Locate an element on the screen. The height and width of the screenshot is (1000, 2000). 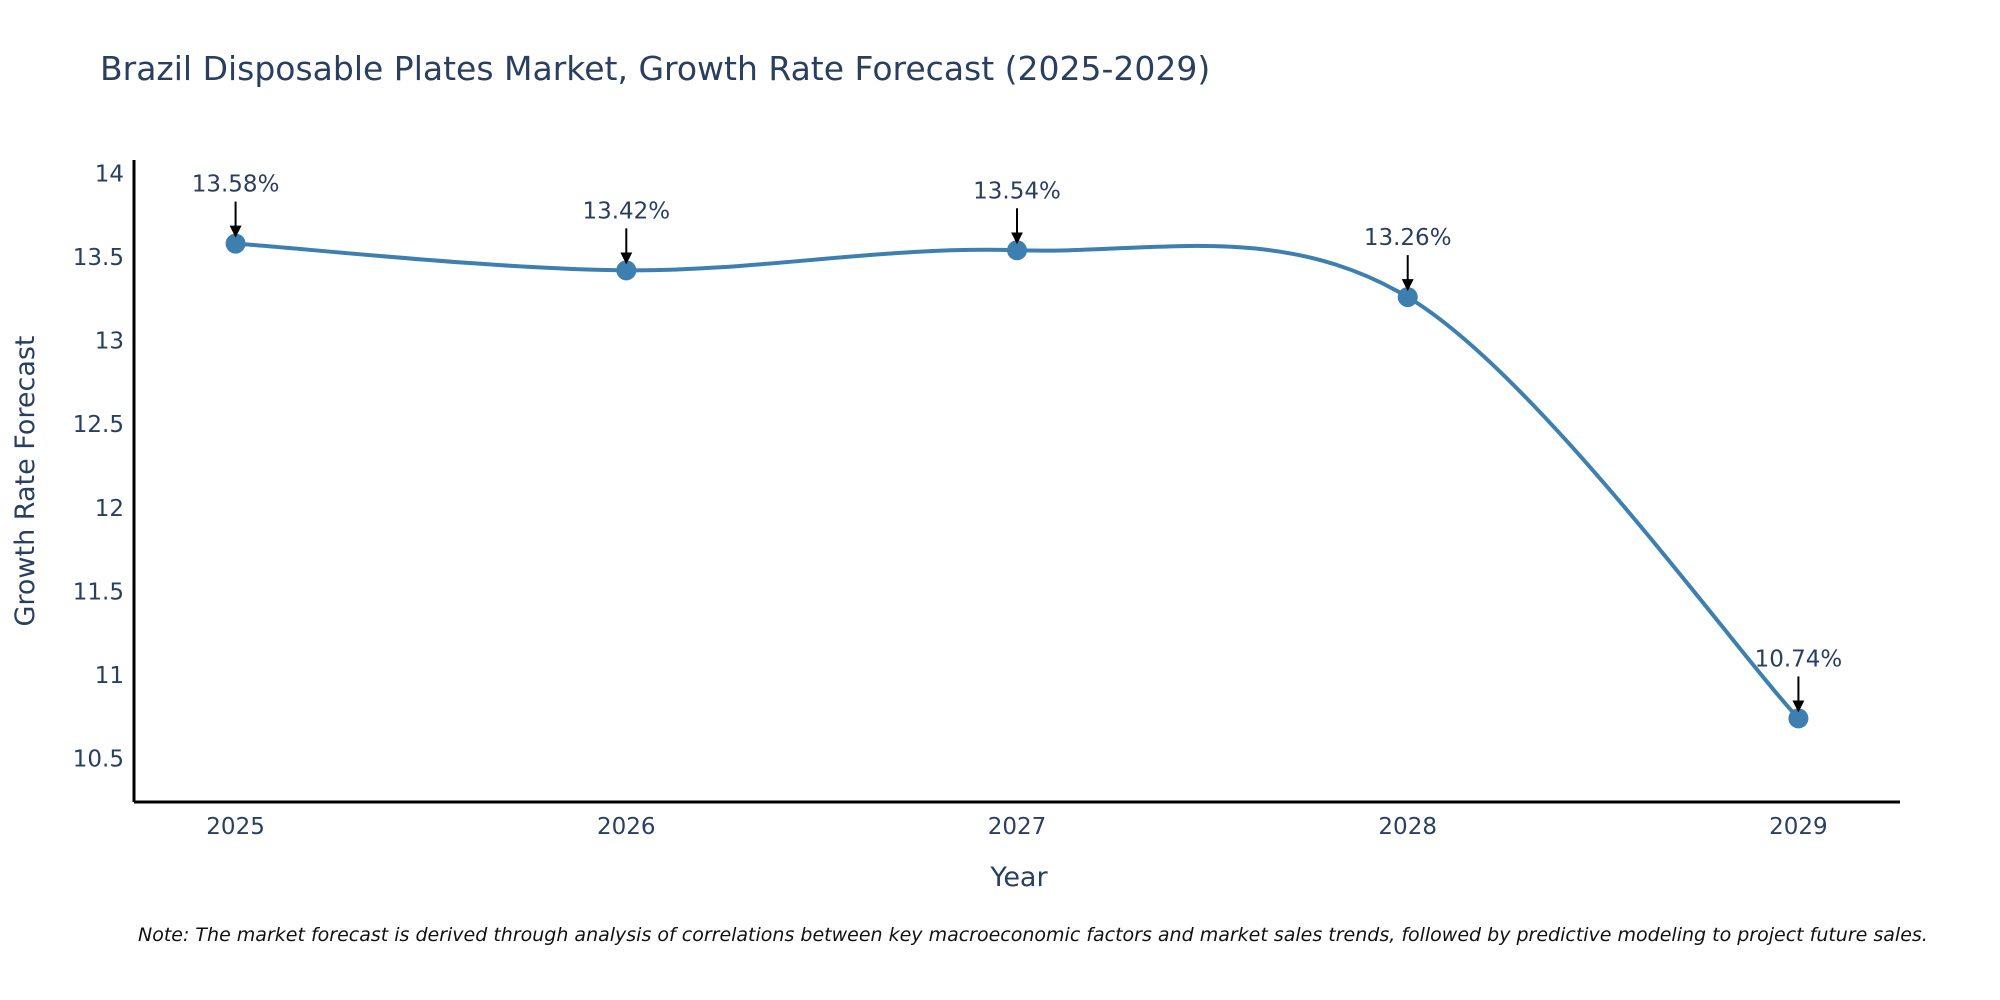
y-tick-label: 13.5 is located at coordinates (98, 258).